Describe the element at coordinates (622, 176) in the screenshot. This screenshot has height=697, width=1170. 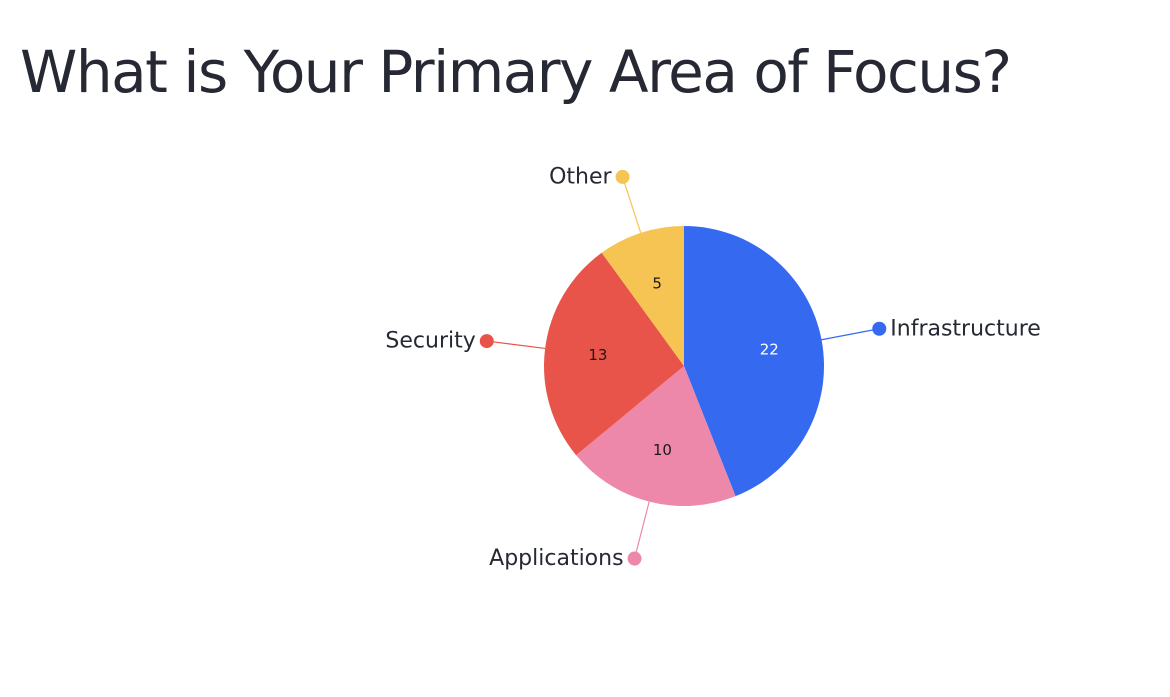
I see `legend-dot-other` at that location.